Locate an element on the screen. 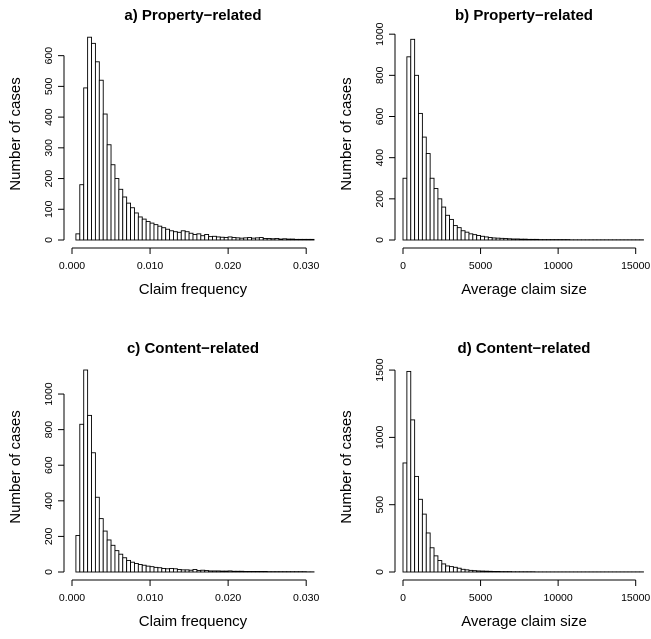 The image size is (651, 639). x-axis-label: Claim frequency is located at coordinates (193, 621).